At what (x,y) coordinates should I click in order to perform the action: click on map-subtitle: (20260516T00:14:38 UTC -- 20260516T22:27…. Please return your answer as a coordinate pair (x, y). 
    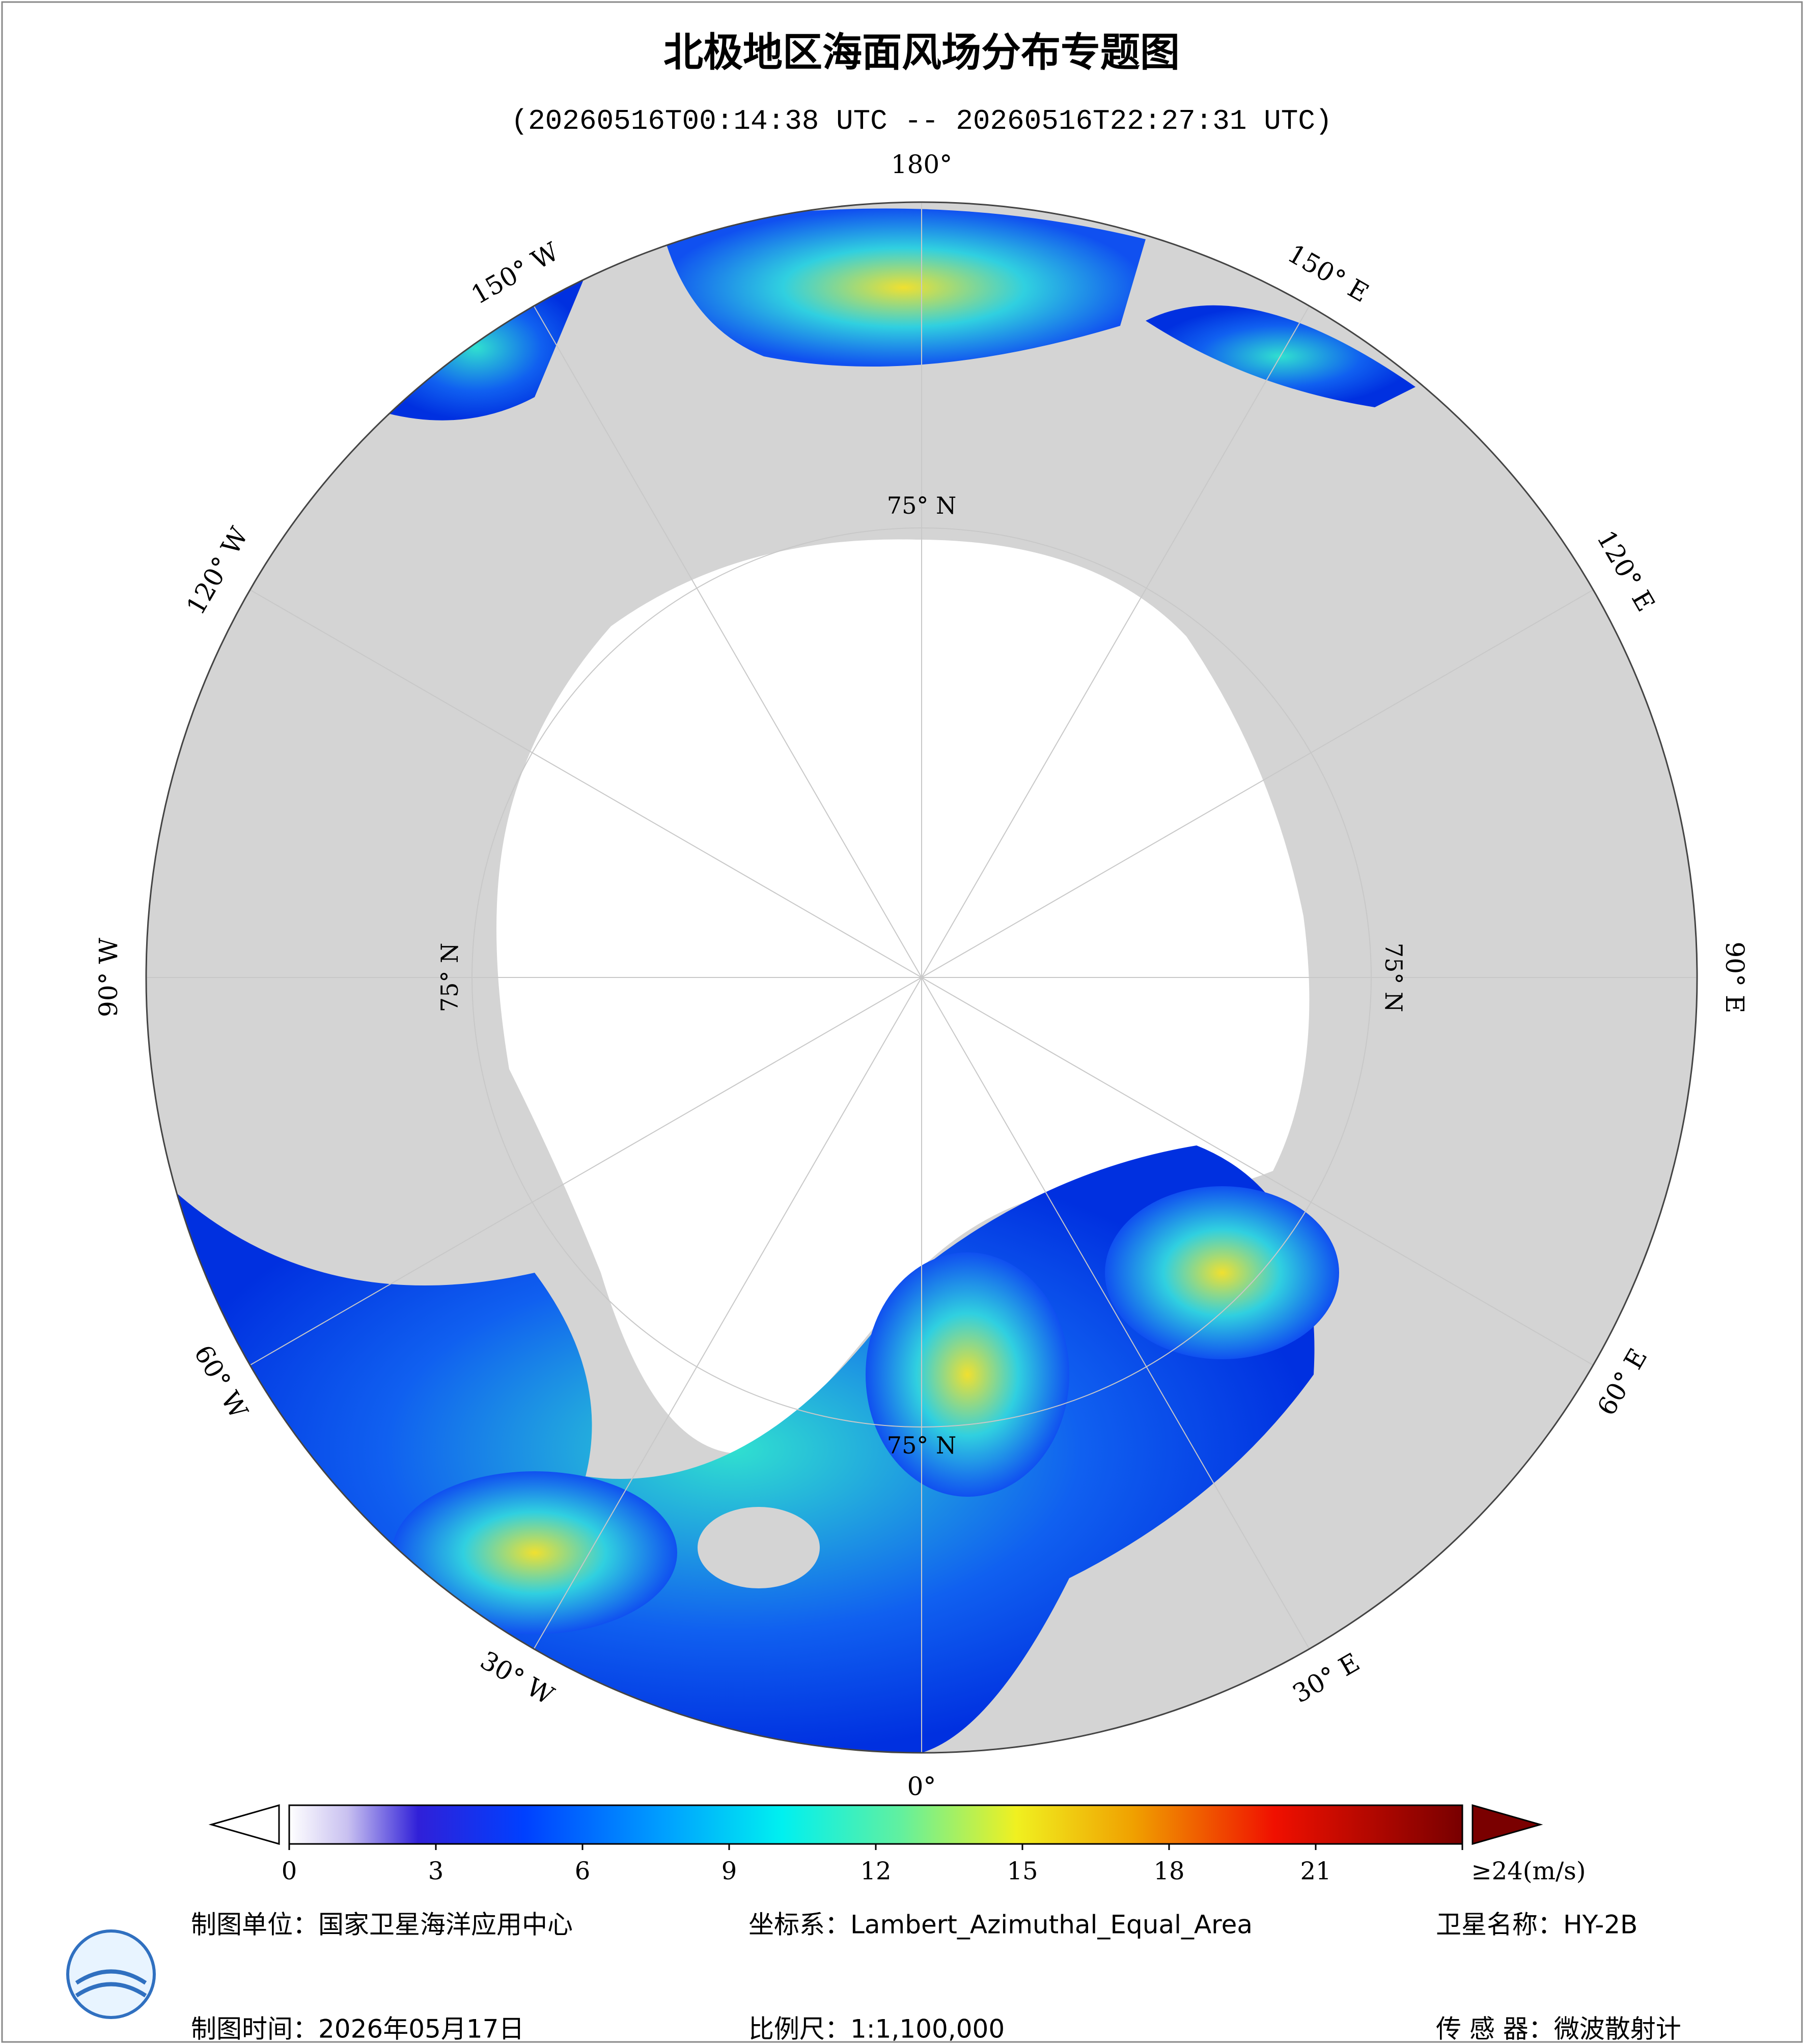
    Looking at the image, I should click on (921, 121).